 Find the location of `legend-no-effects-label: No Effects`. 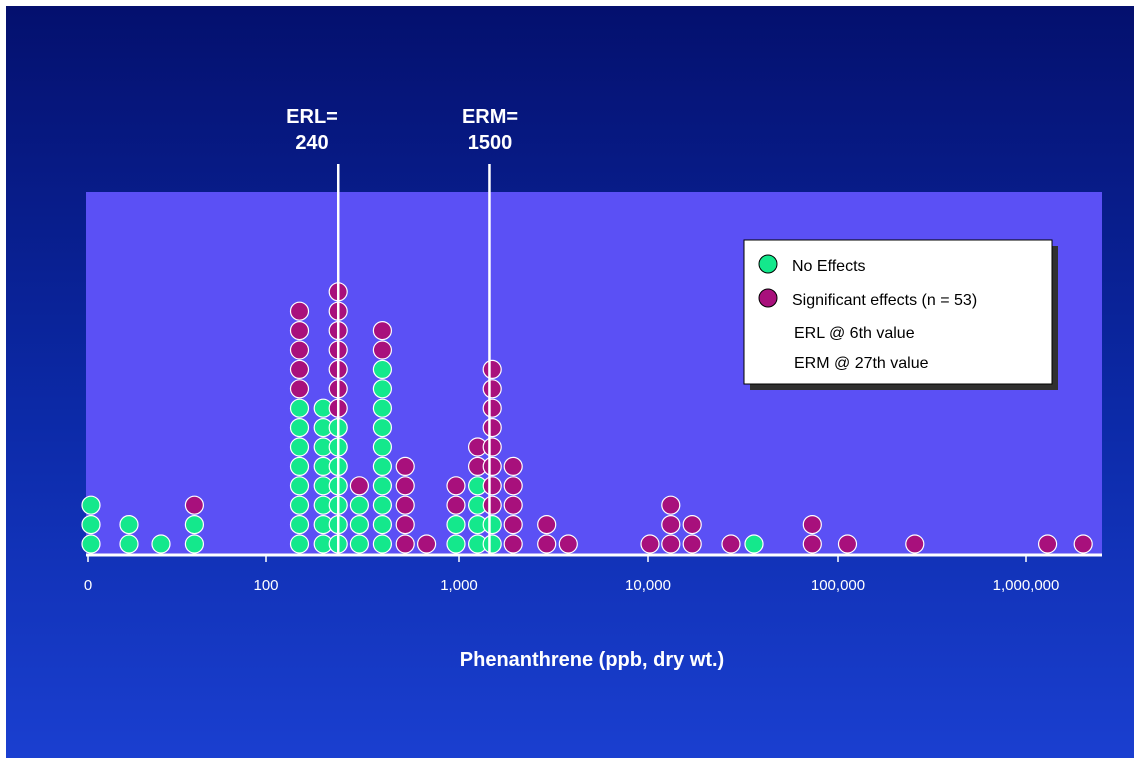

legend-no-effects-label: No Effects is located at coordinates (829, 266).